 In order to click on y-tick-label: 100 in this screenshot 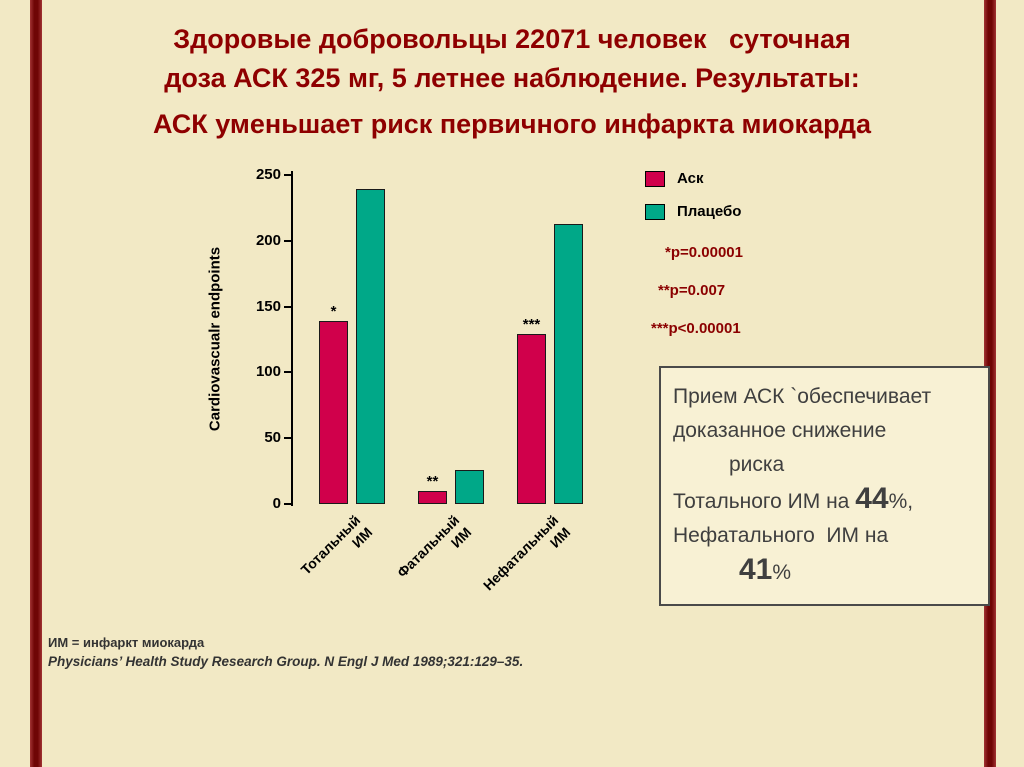, I will do `click(268, 372)`.